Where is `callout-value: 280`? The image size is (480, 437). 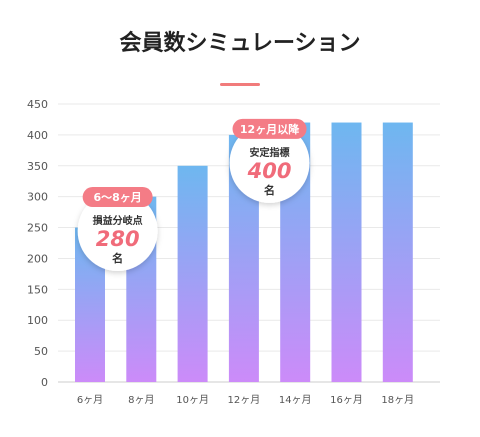 callout-value: 280 is located at coordinates (118, 239).